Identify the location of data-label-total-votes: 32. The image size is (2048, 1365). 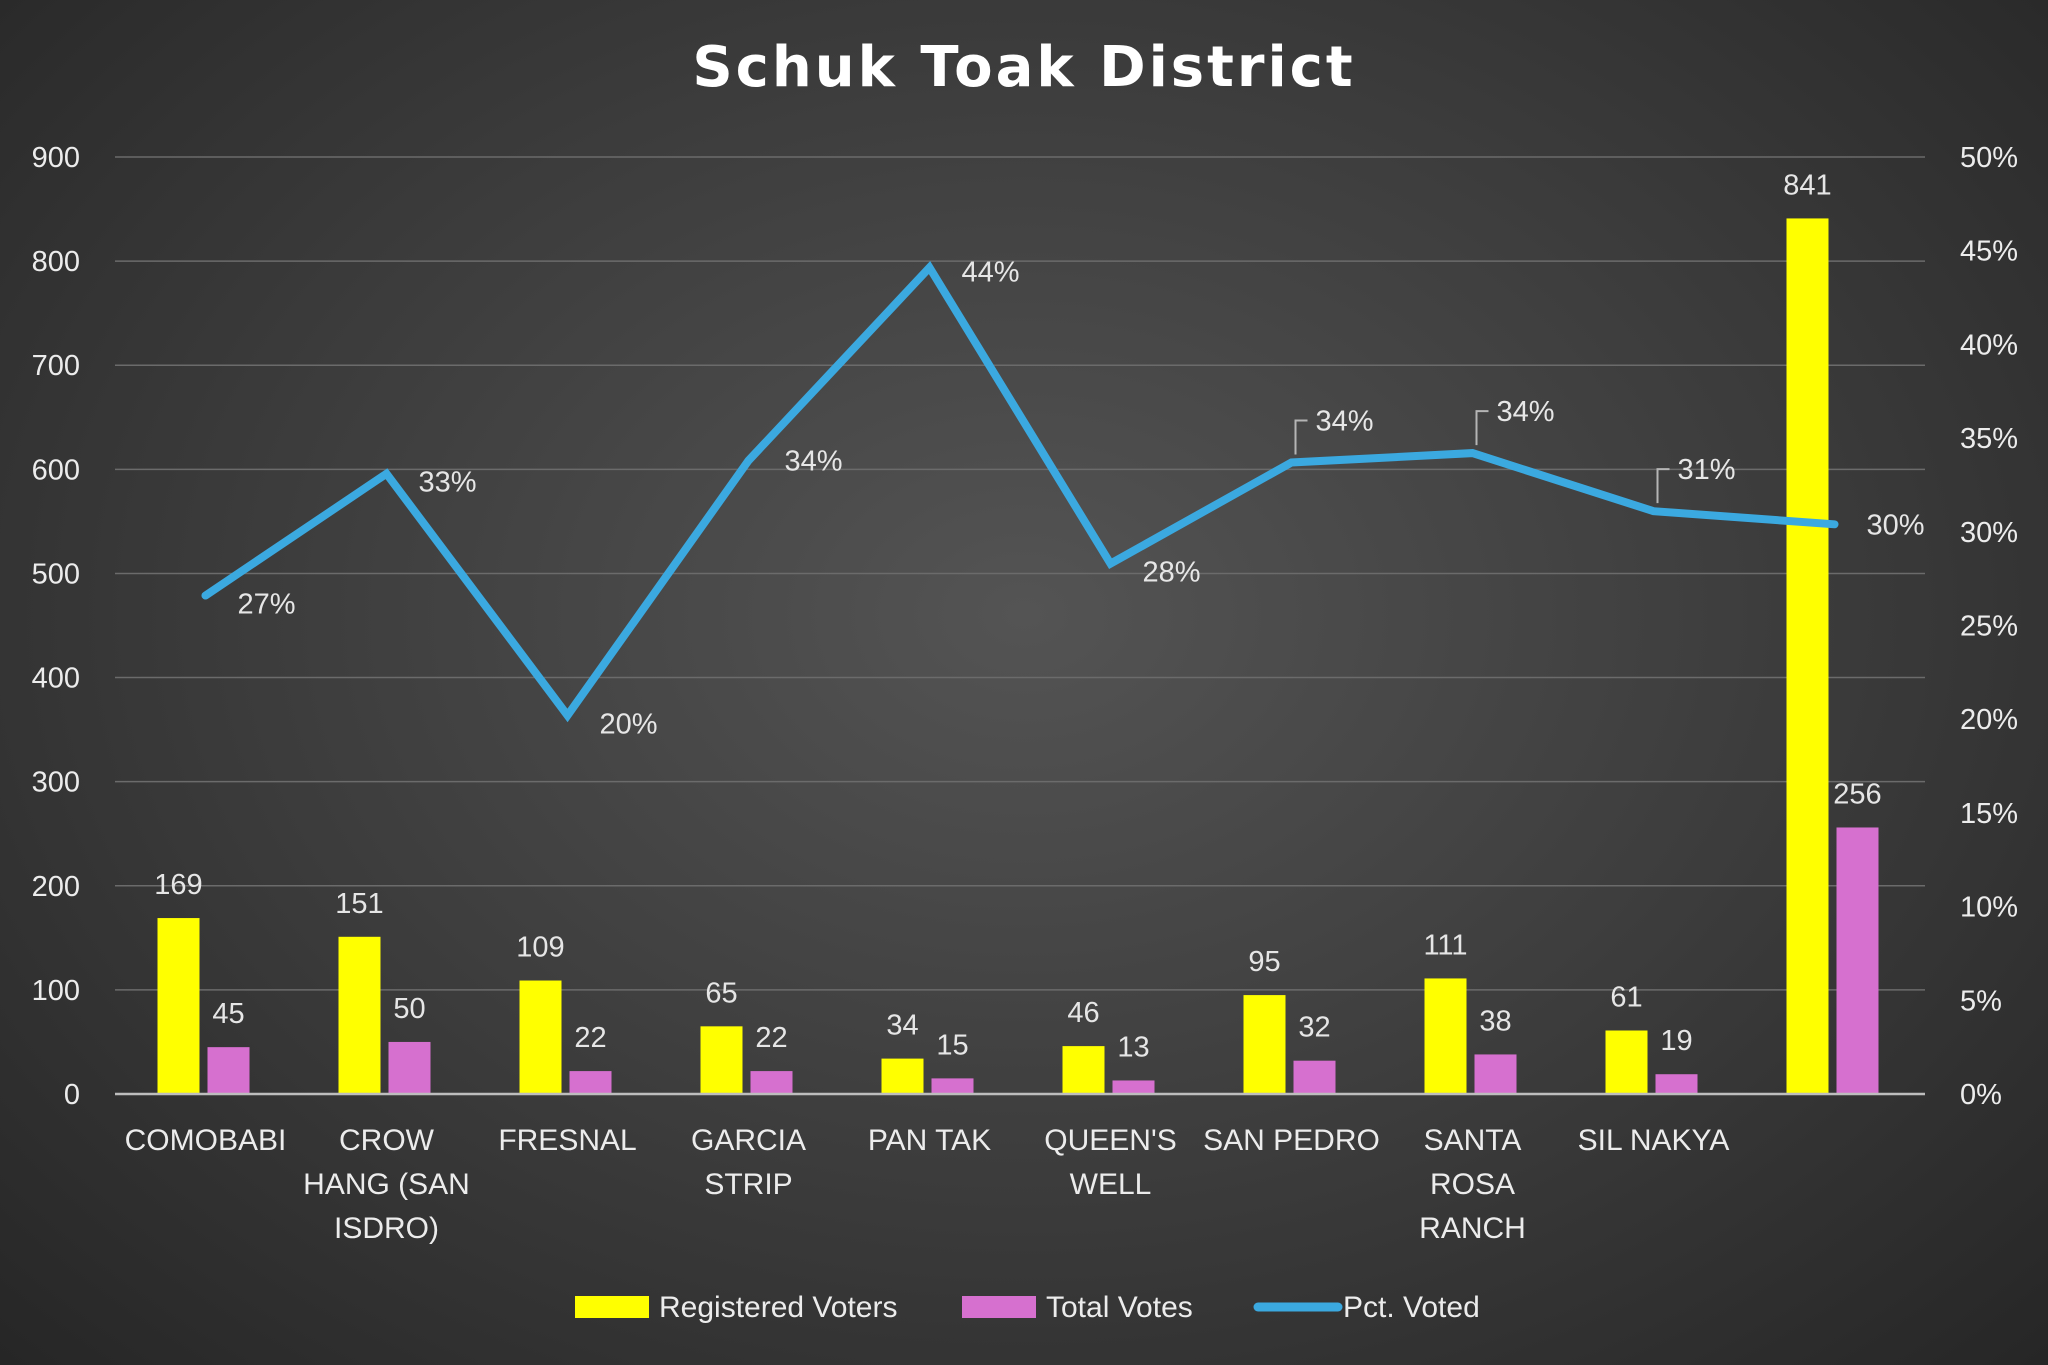
(1314, 1028).